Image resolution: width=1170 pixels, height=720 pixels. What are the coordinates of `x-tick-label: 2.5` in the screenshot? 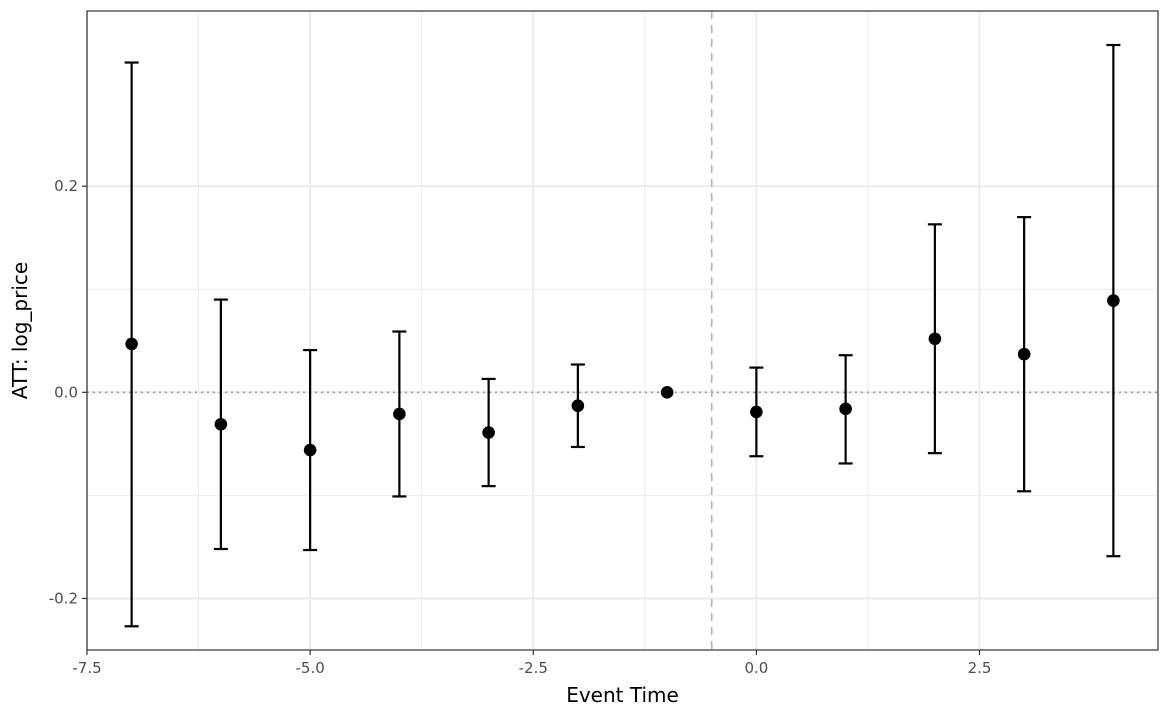 It's located at (980, 668).